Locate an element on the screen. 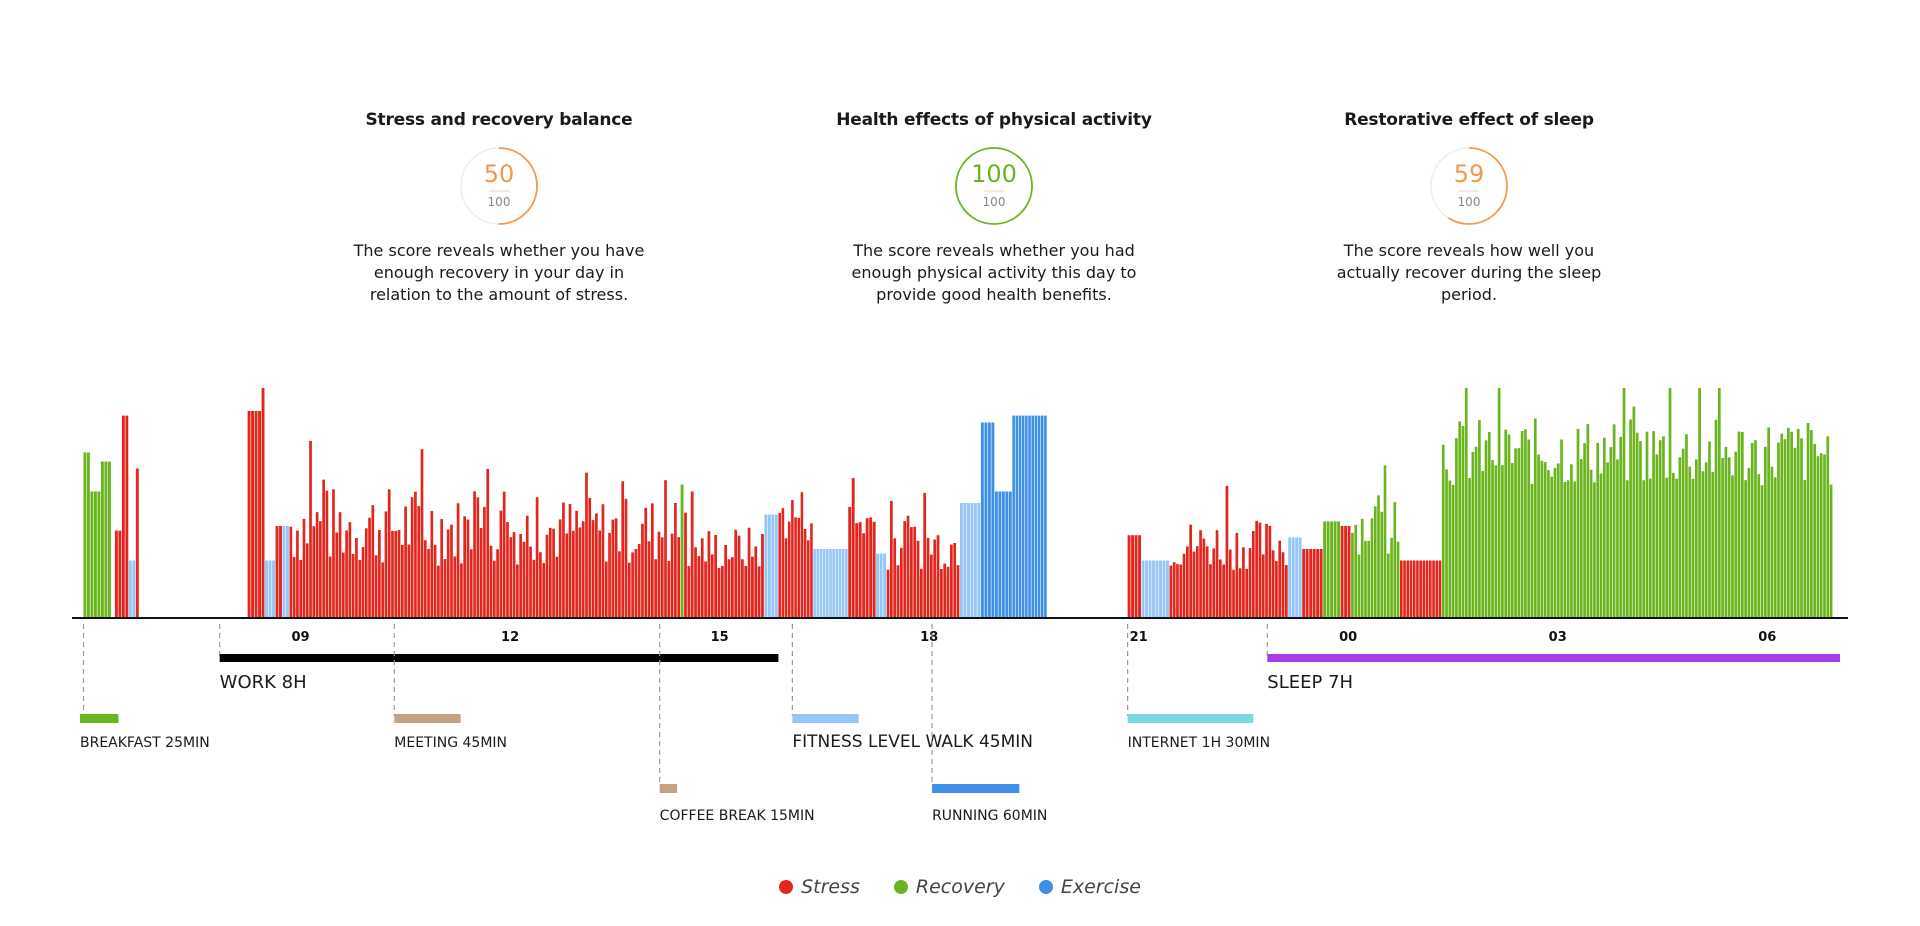 The height and width of the screenshot is (926, 1920). card-title: Restorative effect of sleep is located at coordinates (1469, 120).